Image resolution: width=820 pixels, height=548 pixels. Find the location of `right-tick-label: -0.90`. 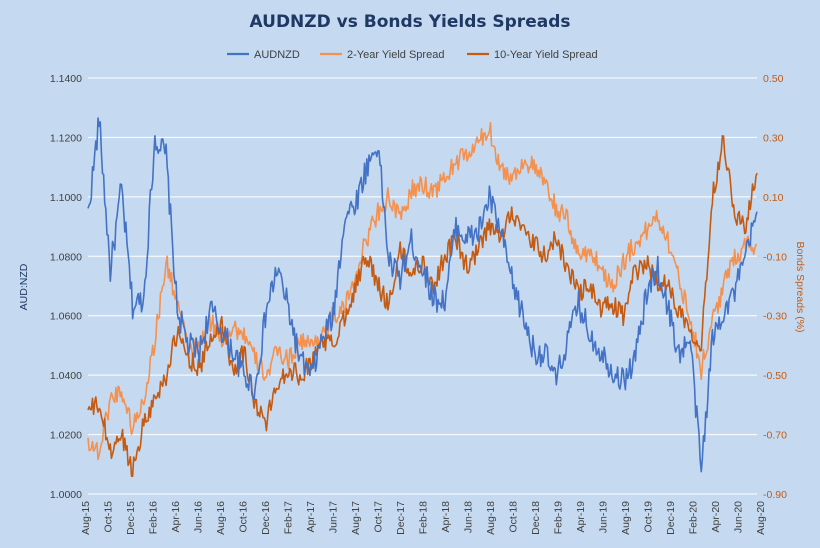

right-tick-label: -0.90 is located at coordinates (775, 495).